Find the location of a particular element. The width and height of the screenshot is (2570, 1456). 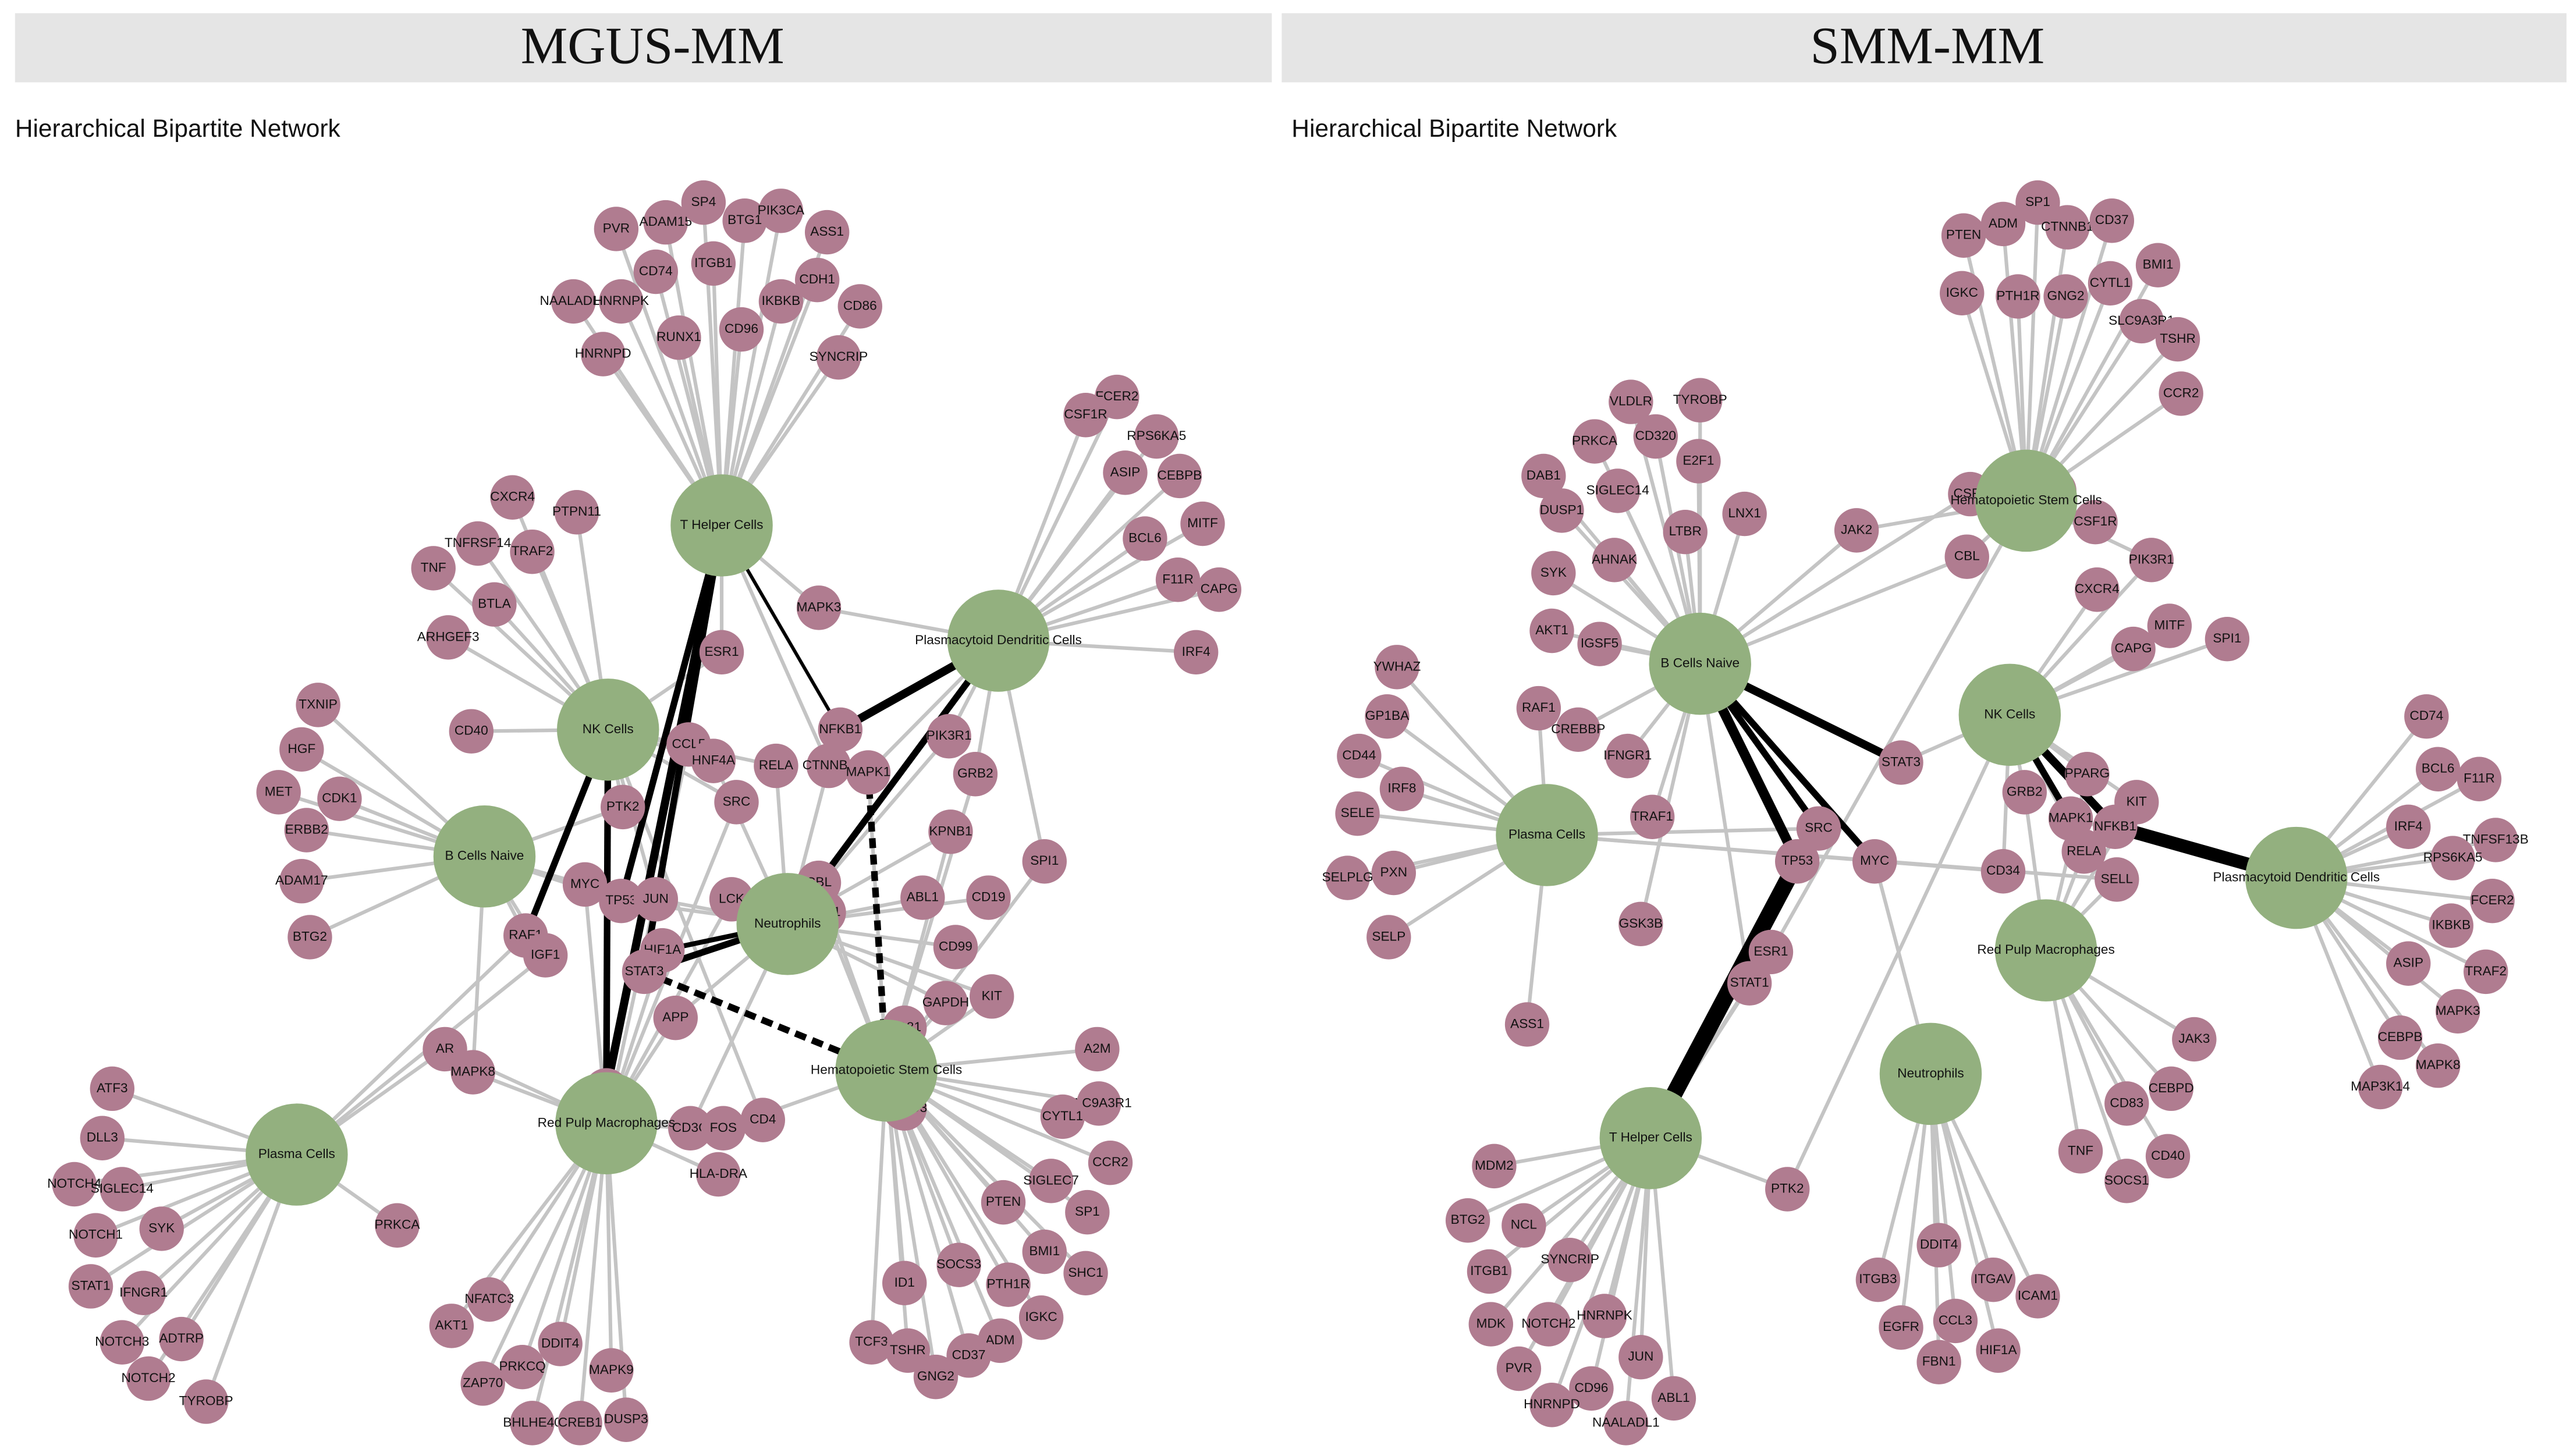

gene-label: PTPN11 is located at coordinates (576, 511).